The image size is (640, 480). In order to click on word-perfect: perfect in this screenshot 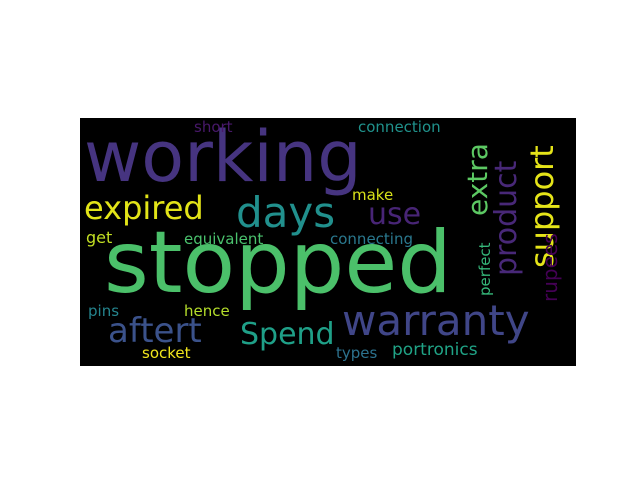, I will do `click(485, 269)`.